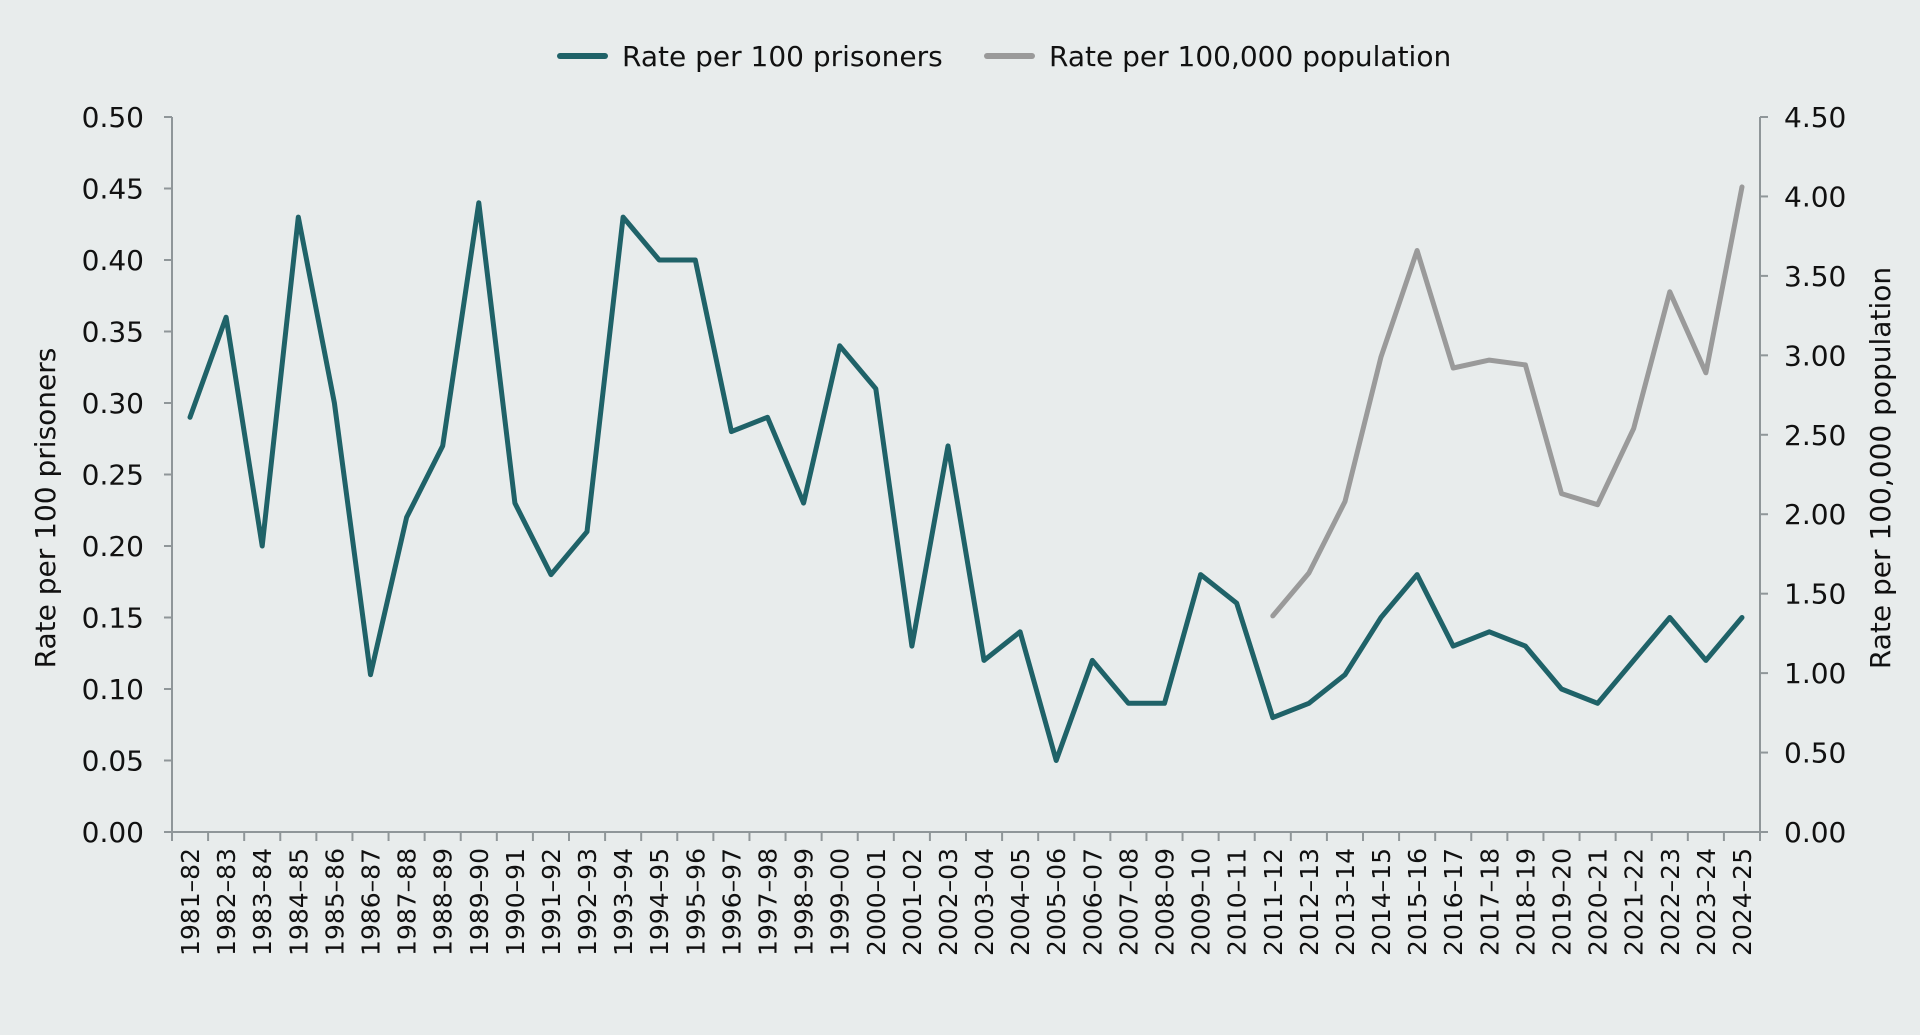 The image size is (1920, 1035). Describe the element at coordinates (1815, 673) in the screenshot. I see `y-tick-label-right: 1.00` at that location.